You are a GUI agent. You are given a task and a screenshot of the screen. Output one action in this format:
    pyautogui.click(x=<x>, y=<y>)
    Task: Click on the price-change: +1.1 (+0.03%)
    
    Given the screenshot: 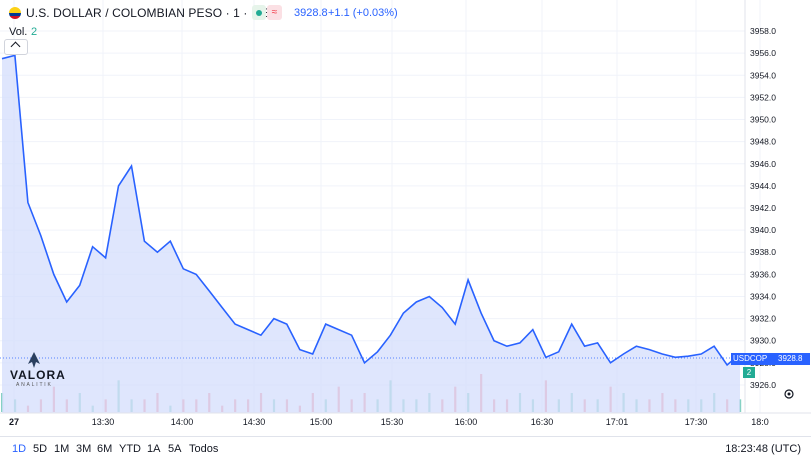 What is the action you would take?
    pyautogui.click(x=363, y=13)
    